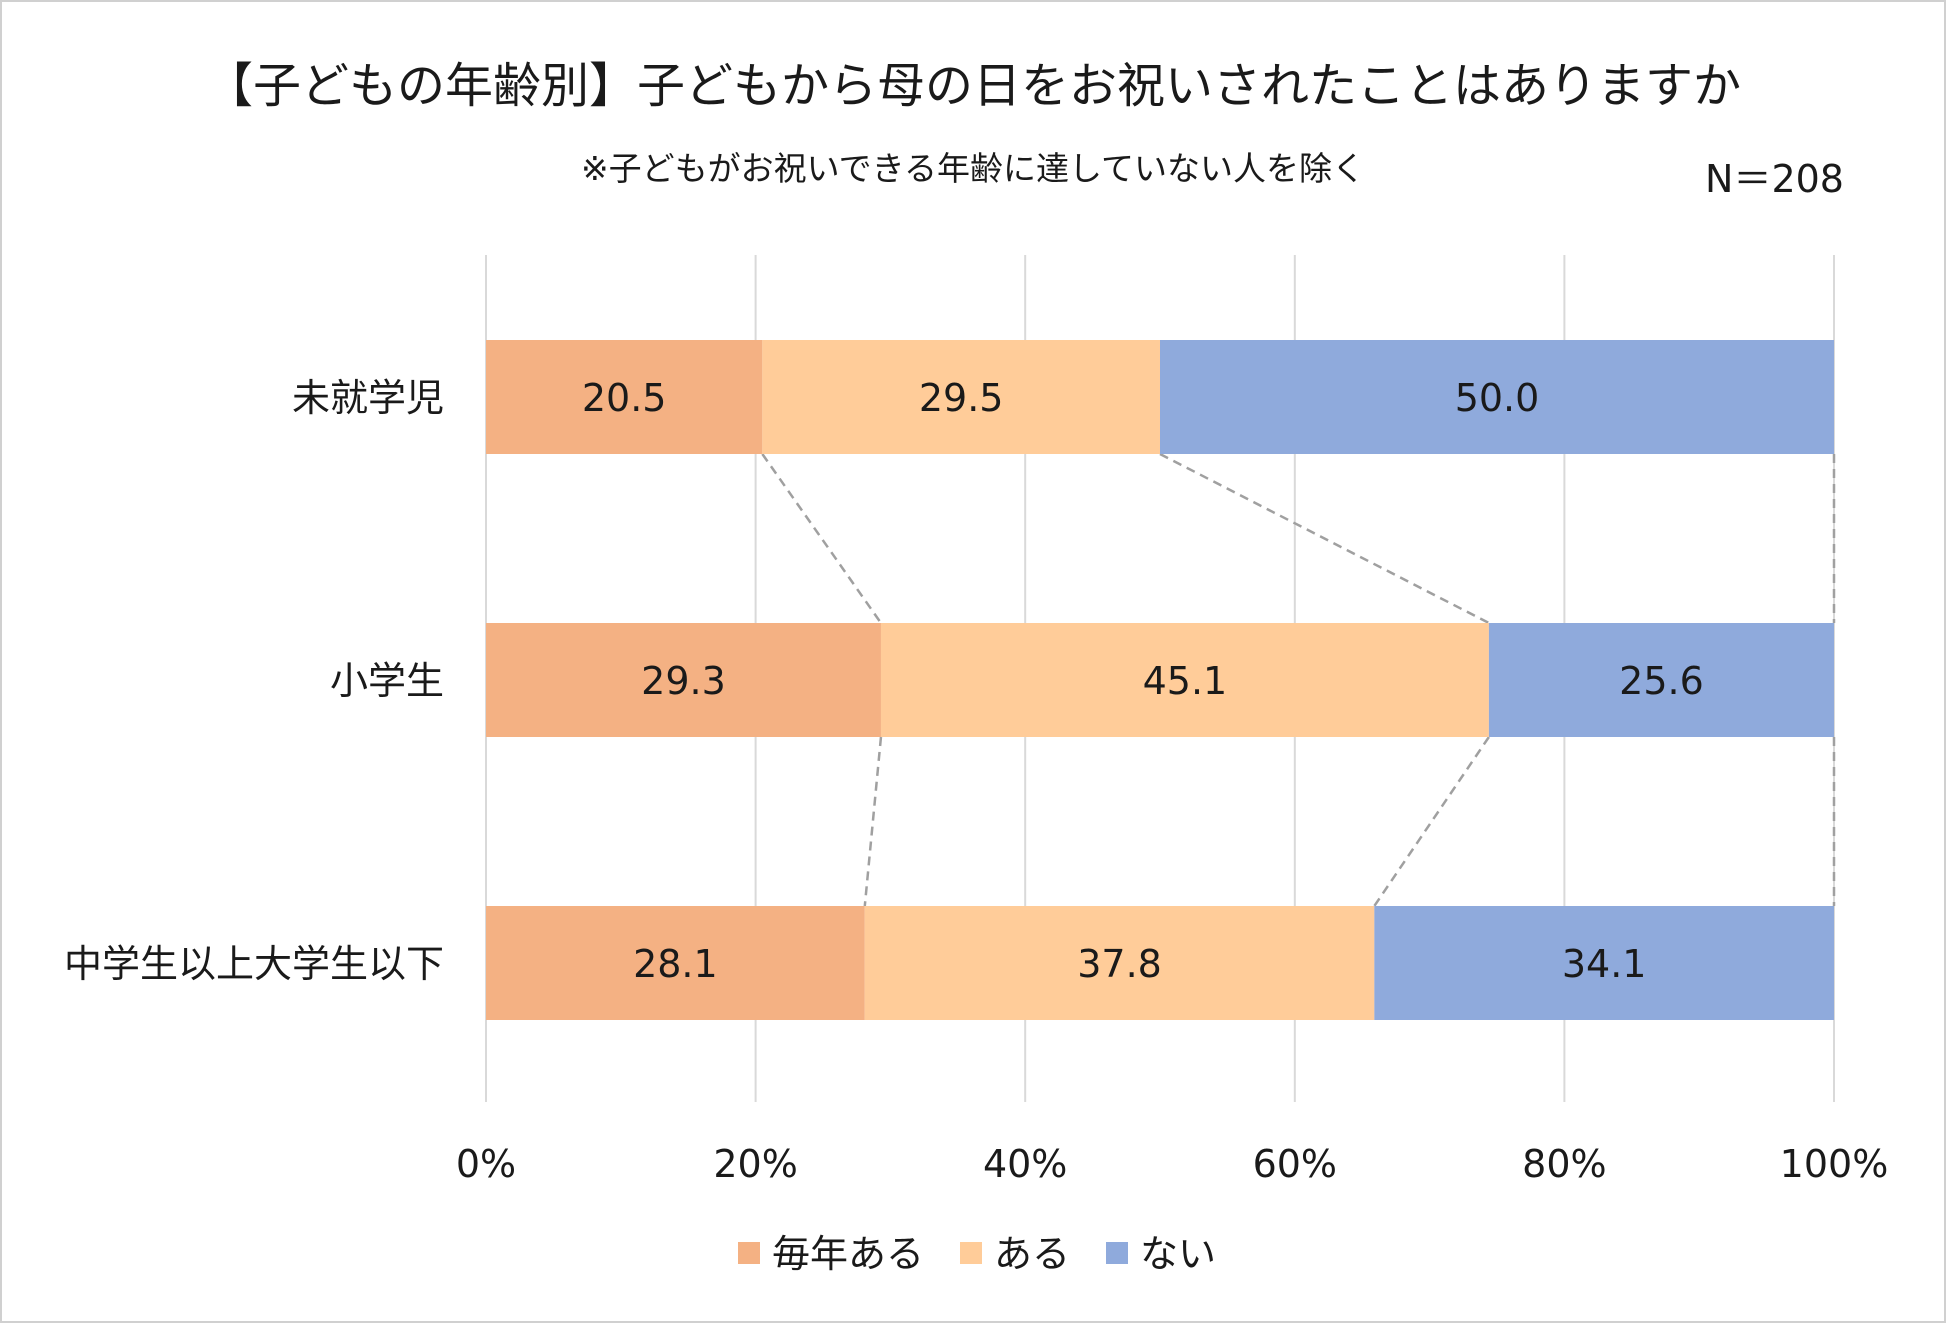 The height and width of the screenshot is (1325, 1946). I want to click on data-label: 20.5, so click(624, 398).